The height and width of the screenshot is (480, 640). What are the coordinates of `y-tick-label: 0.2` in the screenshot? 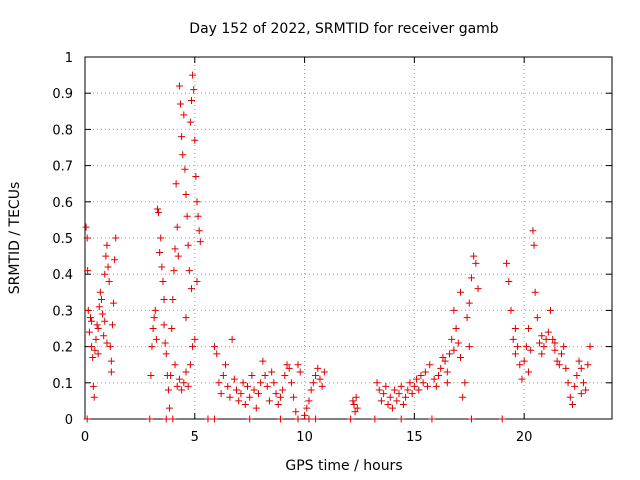 It's located at (62, 348).